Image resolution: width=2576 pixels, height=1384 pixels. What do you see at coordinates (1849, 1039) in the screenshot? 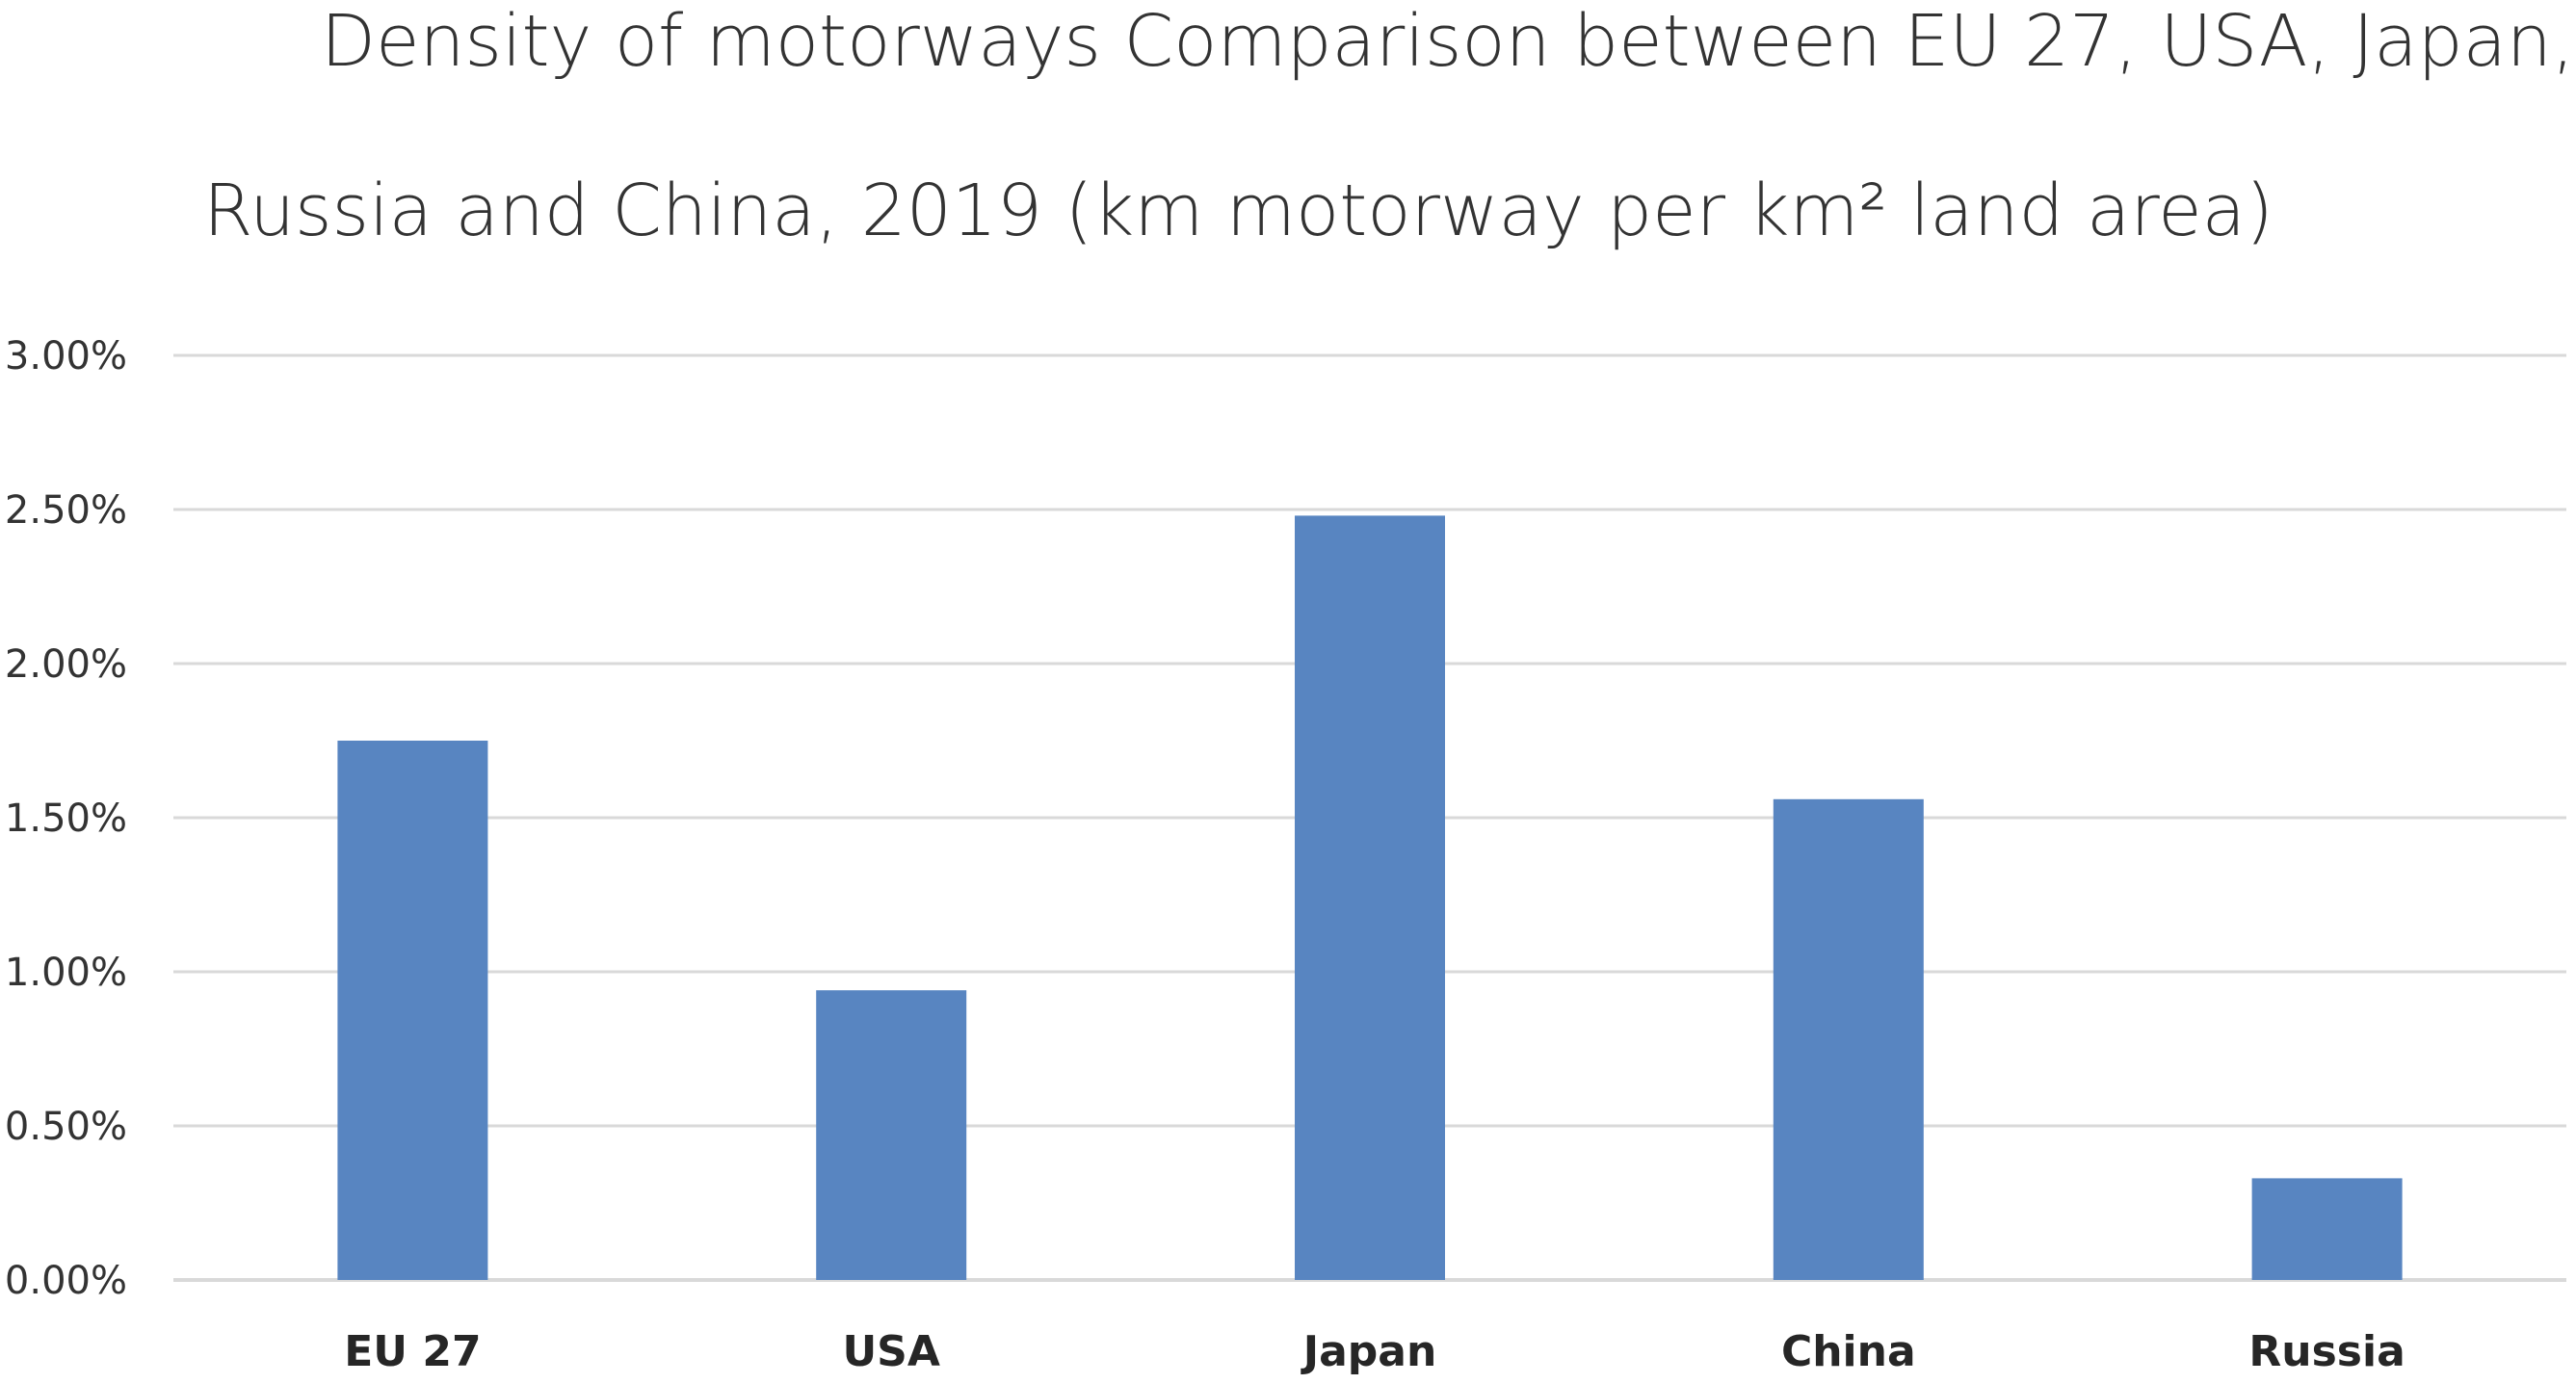
I see `bar-china` at bounding box center [1849, 1039].